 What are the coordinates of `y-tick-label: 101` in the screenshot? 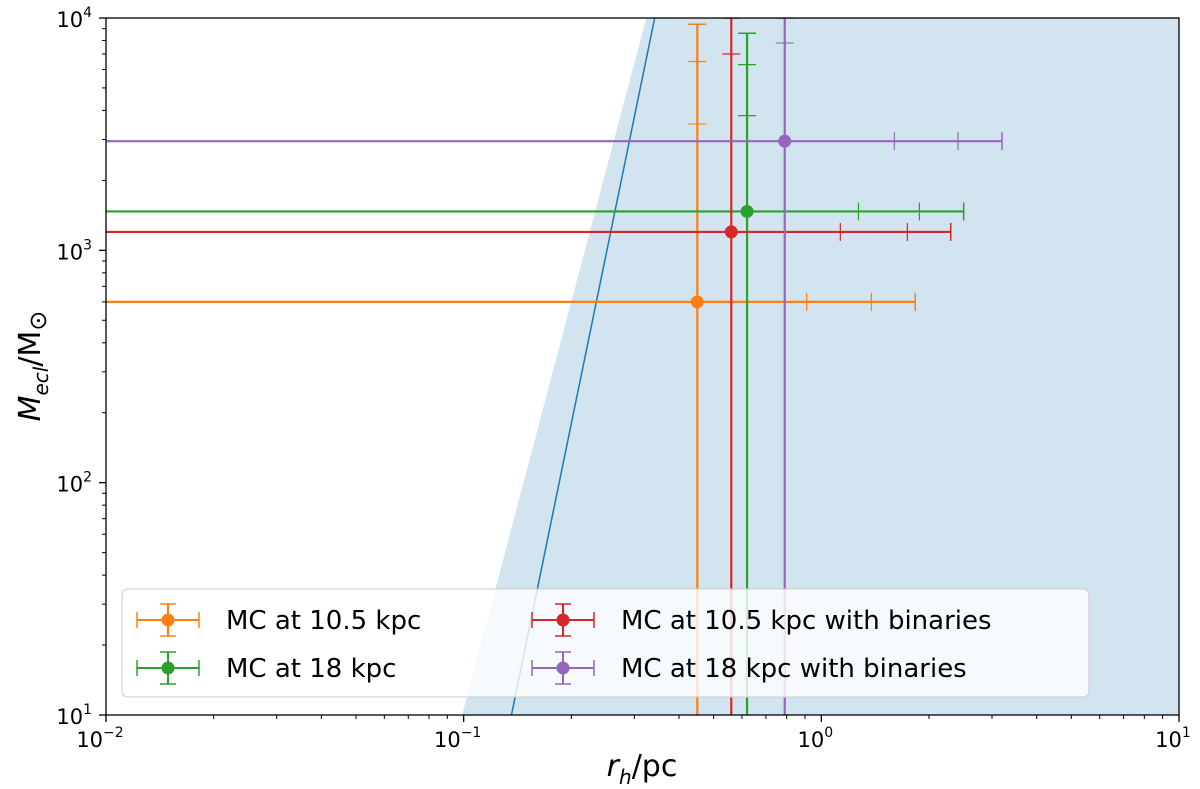 It's located at (74, 715).